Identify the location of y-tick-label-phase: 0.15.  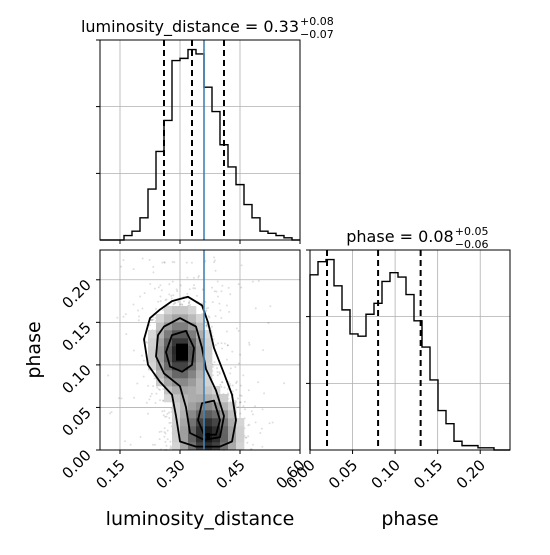
(76, 336).